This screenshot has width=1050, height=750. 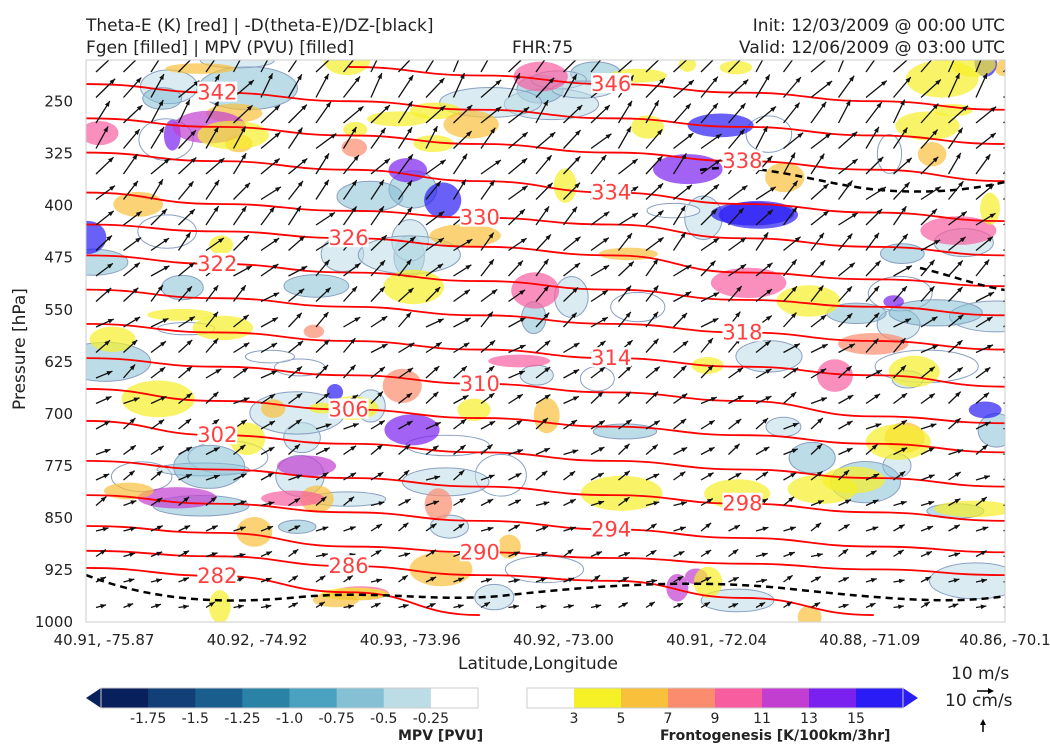 What do you see at coordinates (93, 698) in the screenshot?
I see `colorbar-extend-left` at bounding box center [93, 698].